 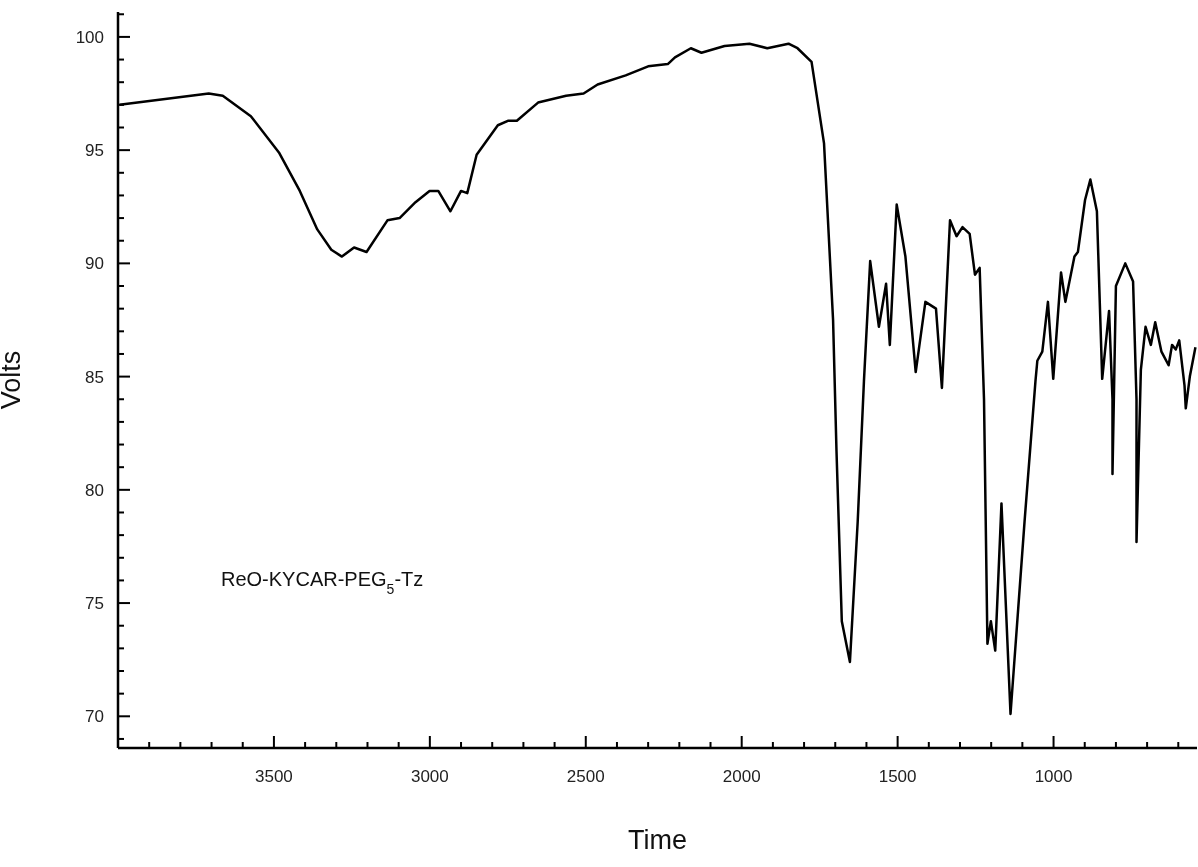 I want to click on y-tick-label: 100, so click(x=89, y=37).